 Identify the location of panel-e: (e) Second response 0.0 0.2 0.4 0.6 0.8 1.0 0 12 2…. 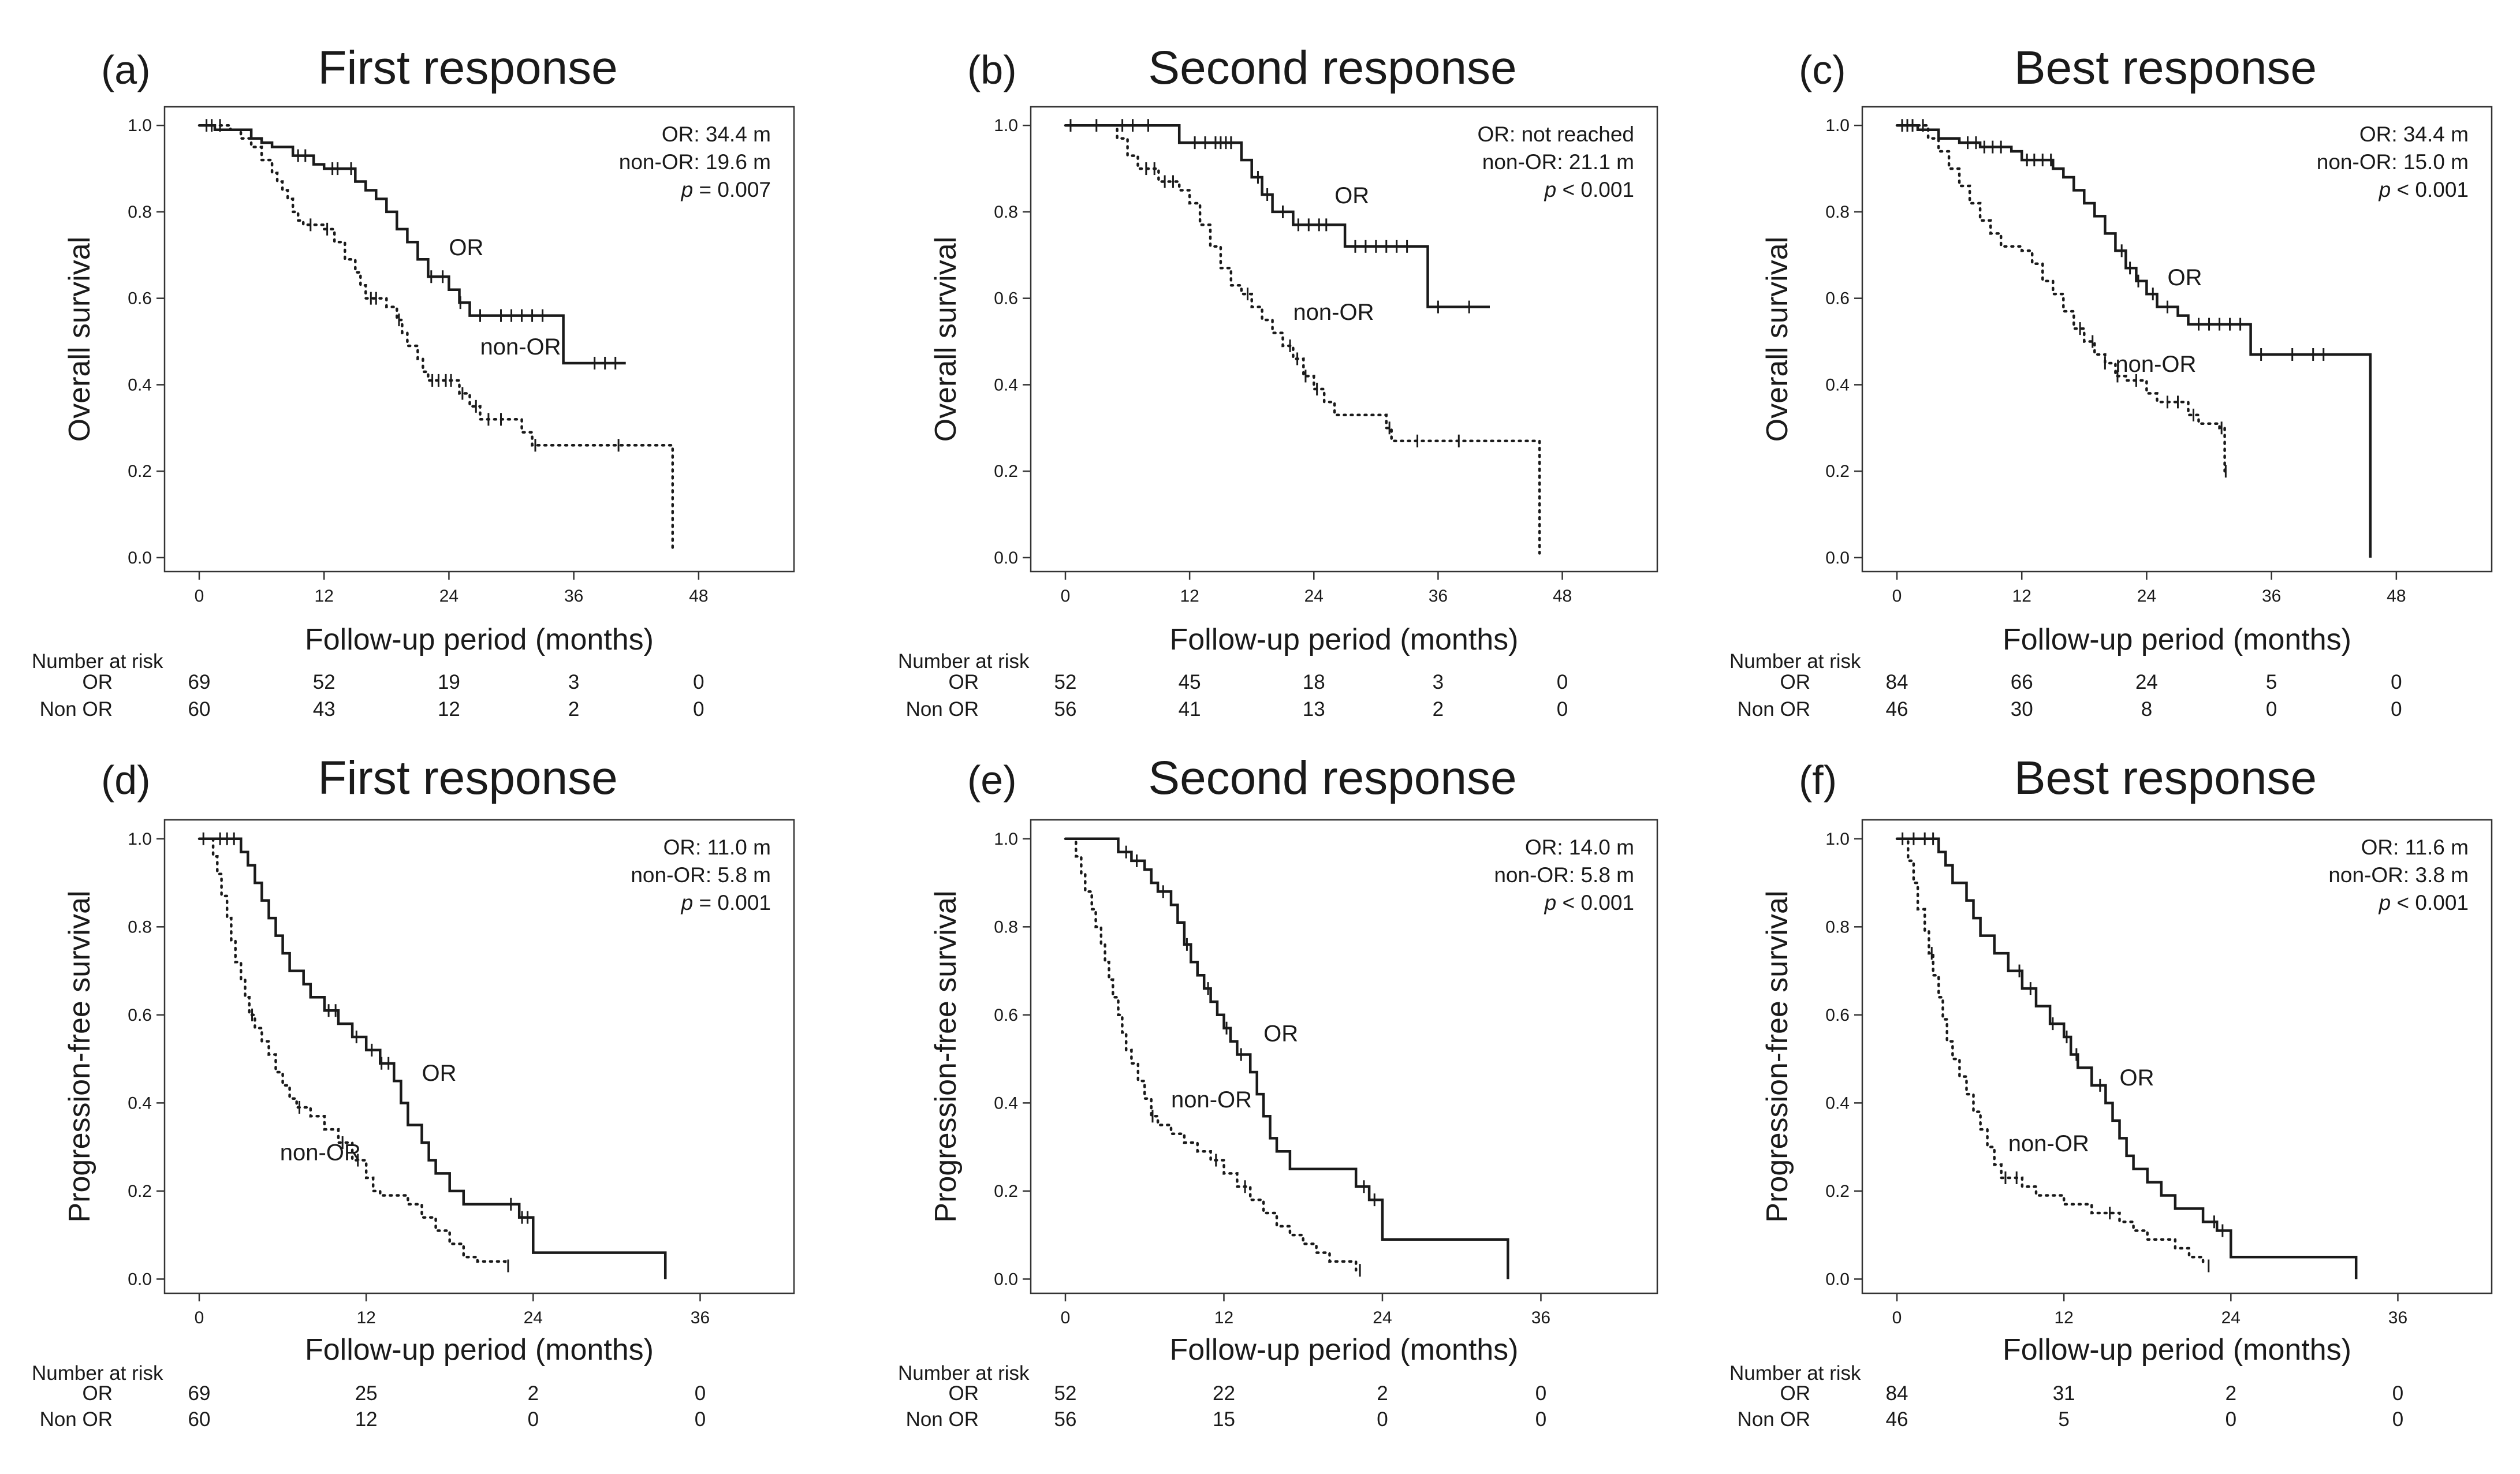
(1278, 1091).